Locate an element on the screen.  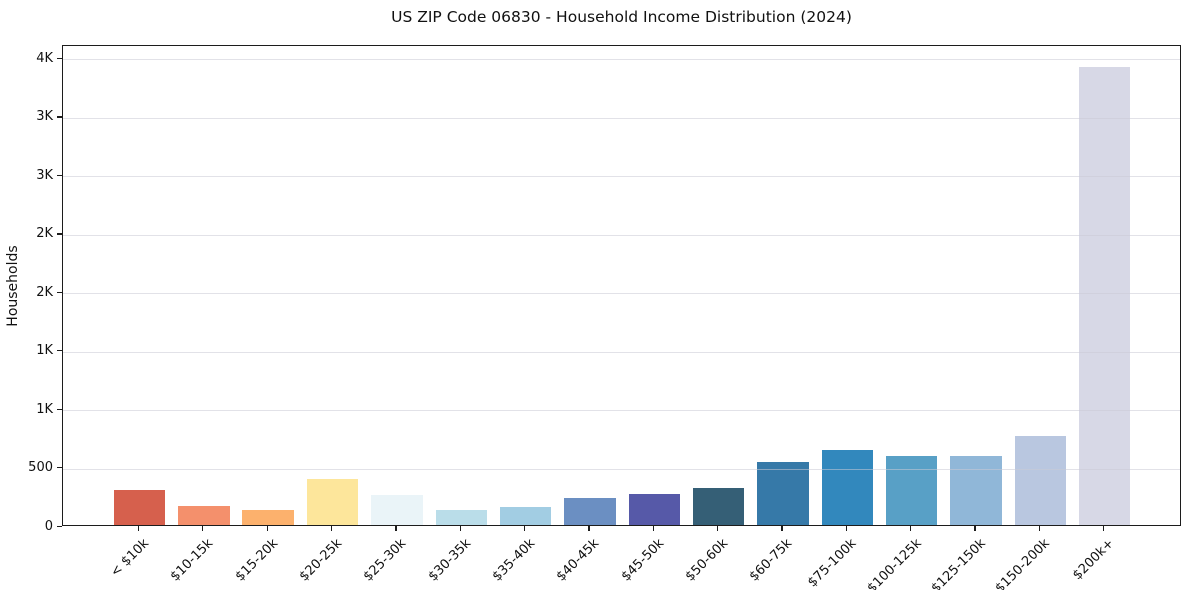
bar-< $10k is located at coordinates (139, 507).